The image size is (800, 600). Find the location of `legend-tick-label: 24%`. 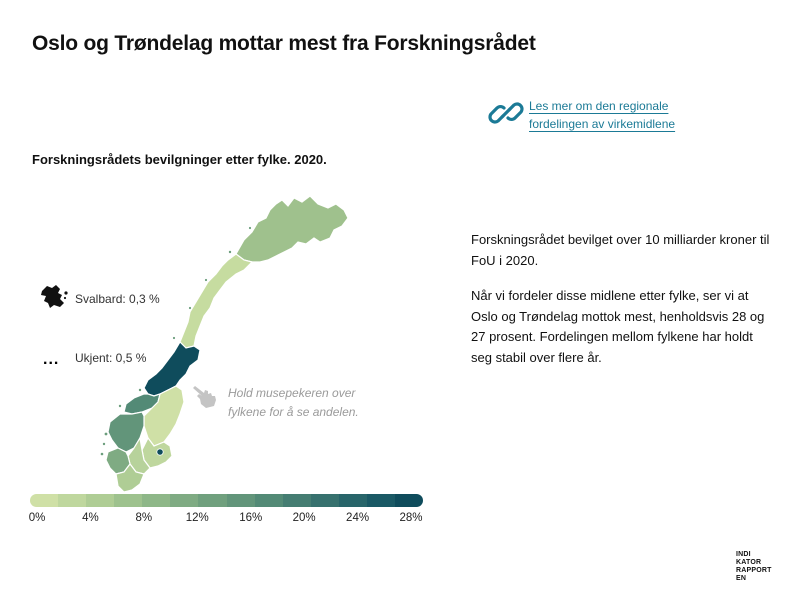

legend-tick-label: 24% is located at coordinates (358, 518).